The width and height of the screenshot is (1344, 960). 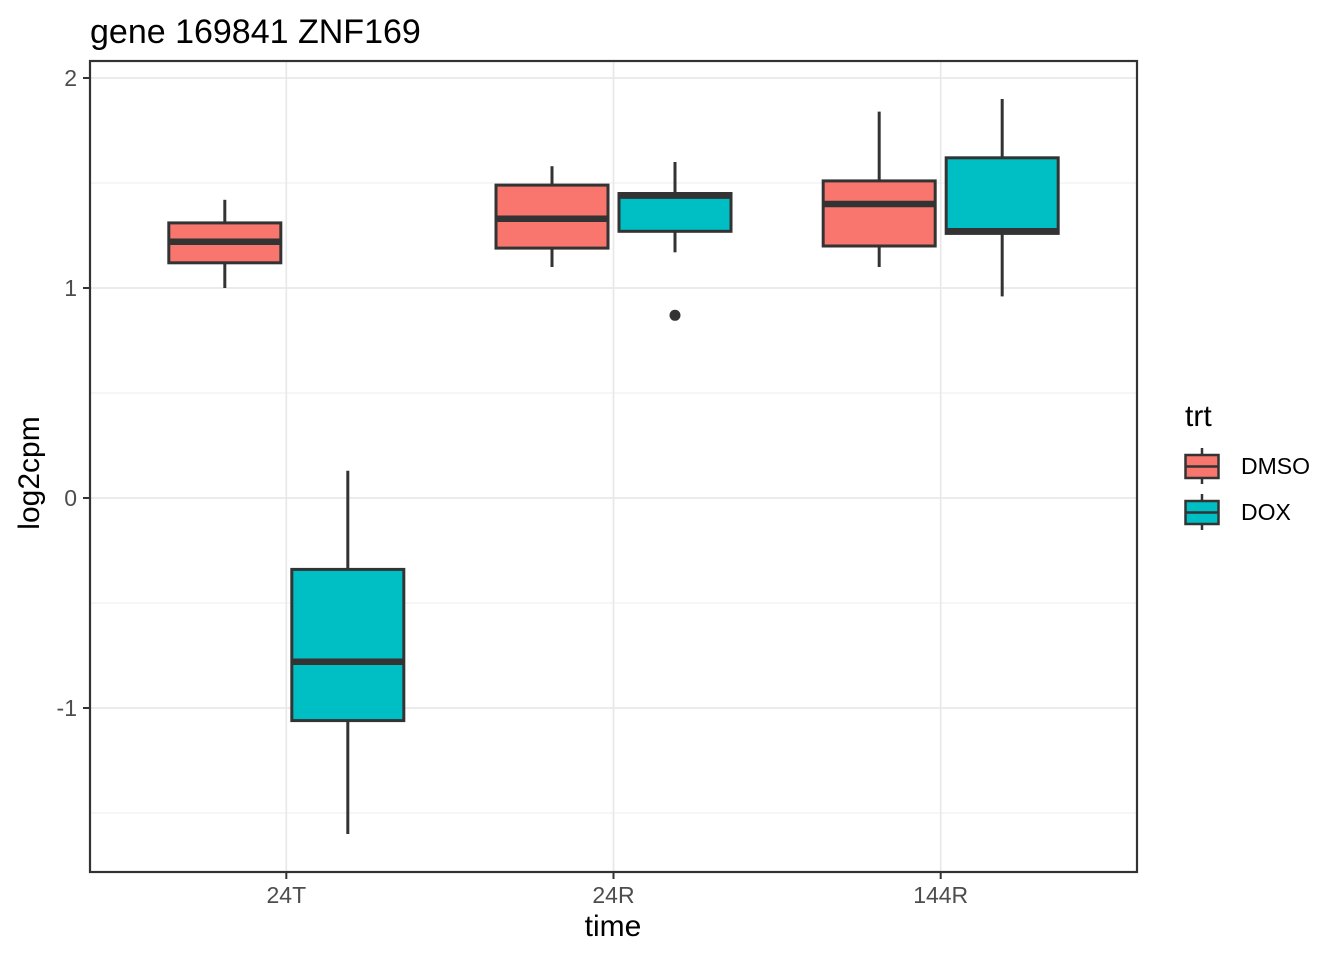 I want to click on x-tick-label-24R: 24R, so click(x=613, y=895).